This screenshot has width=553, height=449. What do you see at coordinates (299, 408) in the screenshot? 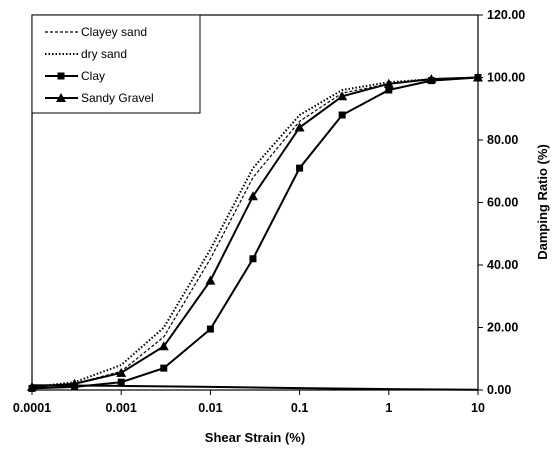
I see `x-tick-label: 0.1` at bounding box center [299, 408].